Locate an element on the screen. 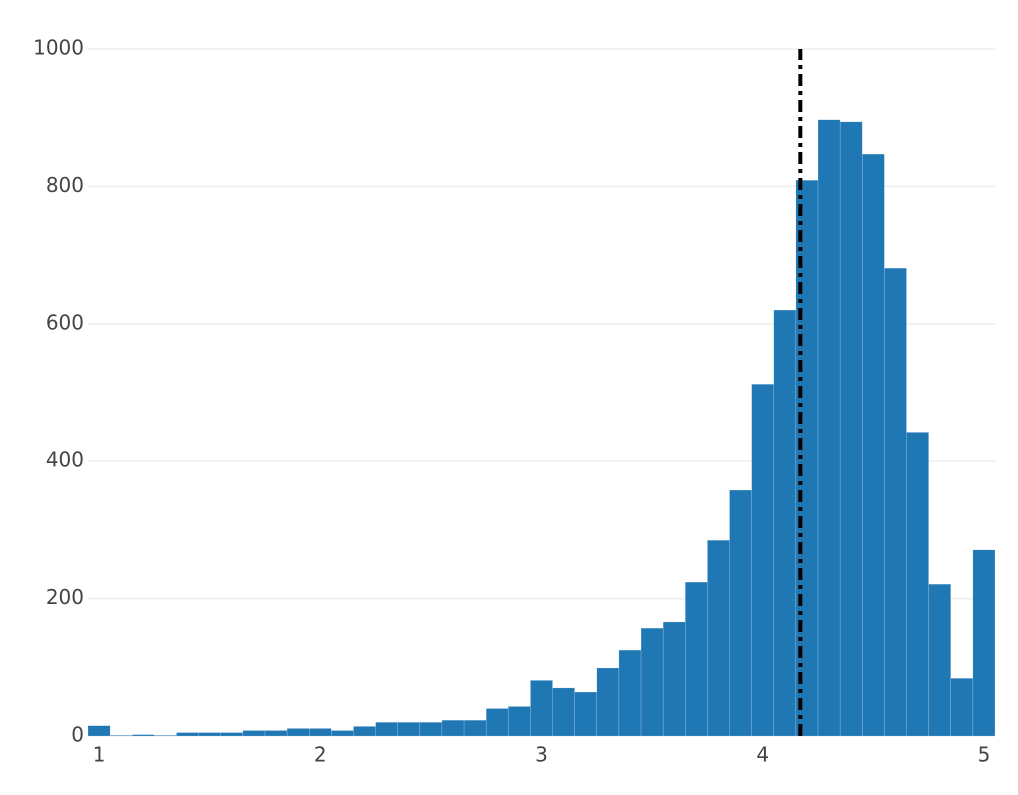 This screenshot has width=1018, height=795. y-tick-label: 800 is located at coordinates (65, 185).